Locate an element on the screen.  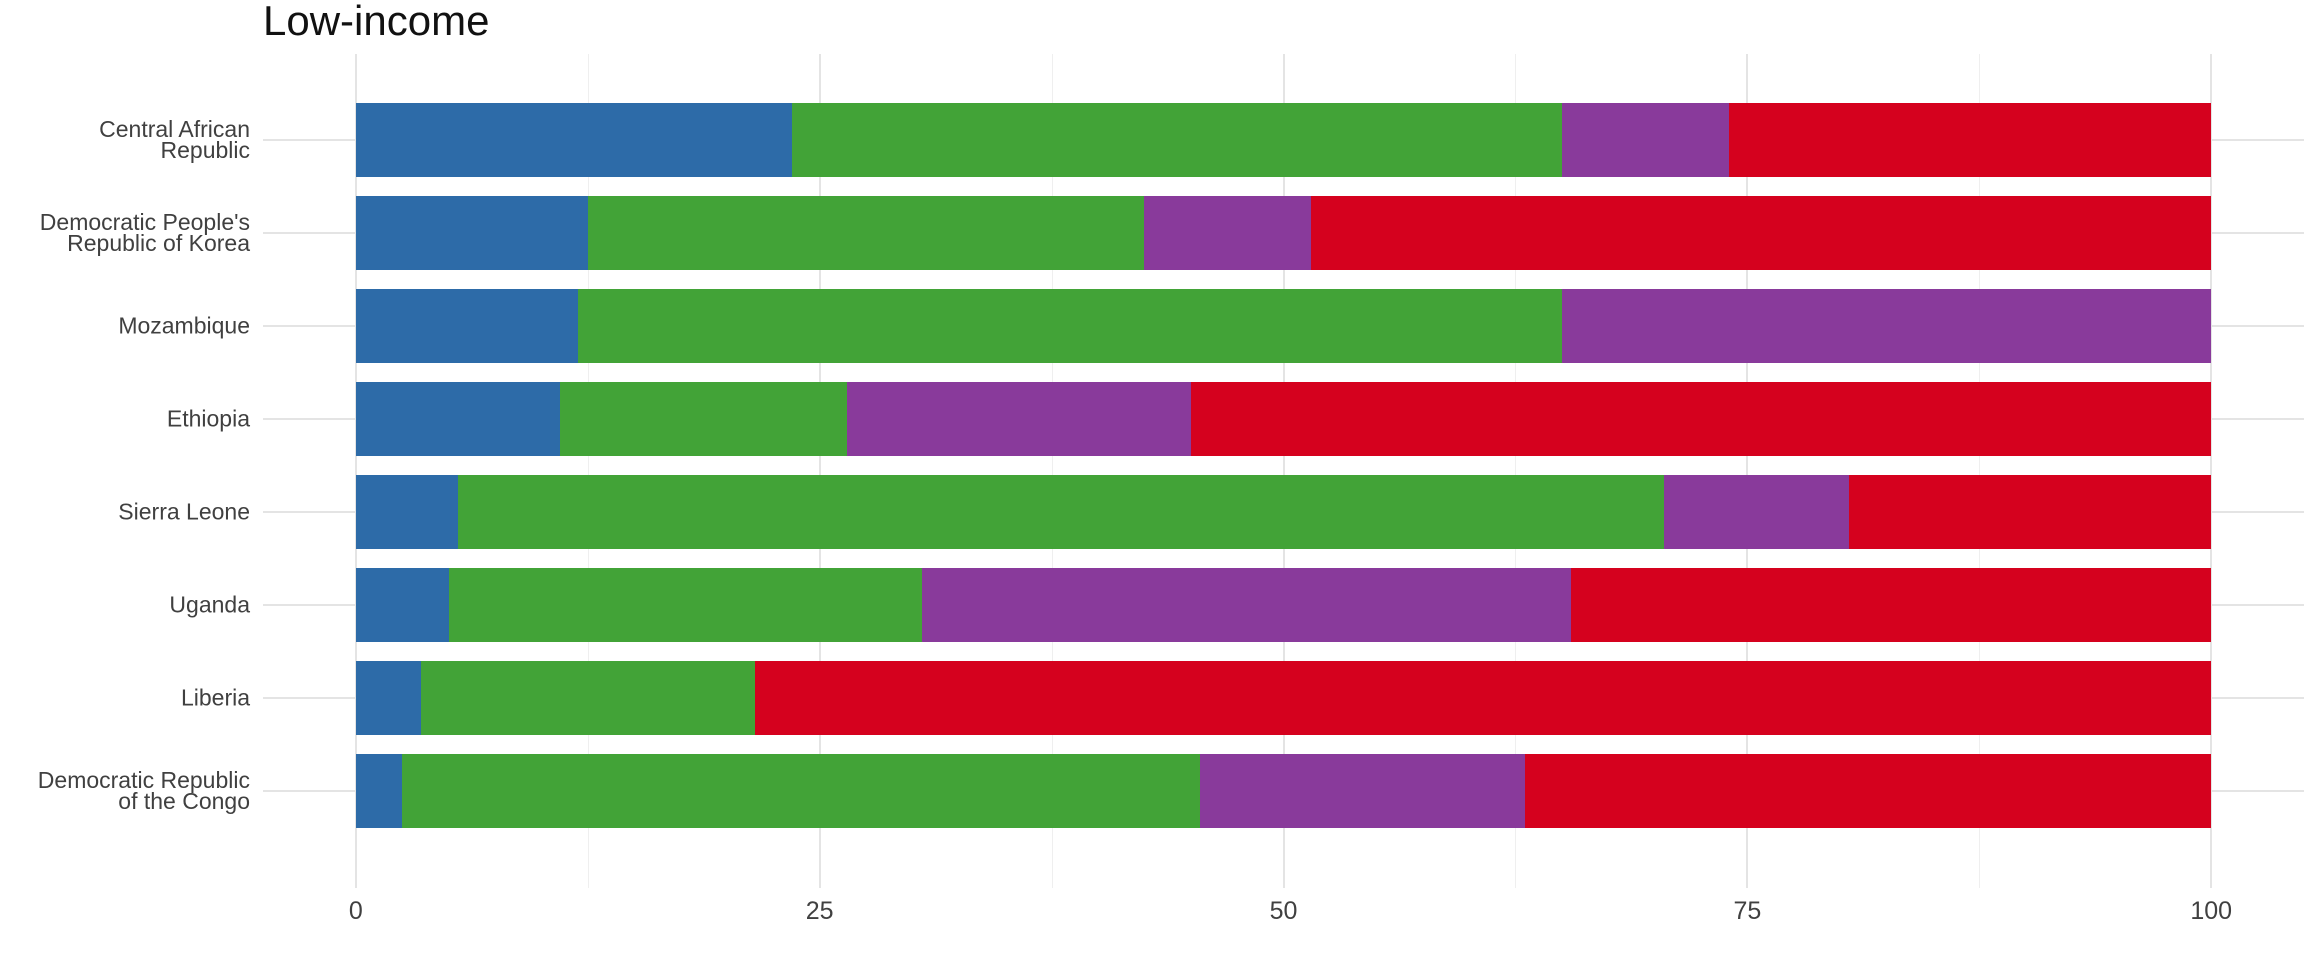
x-tick-label: 25 is located at coordinates (819, 911).